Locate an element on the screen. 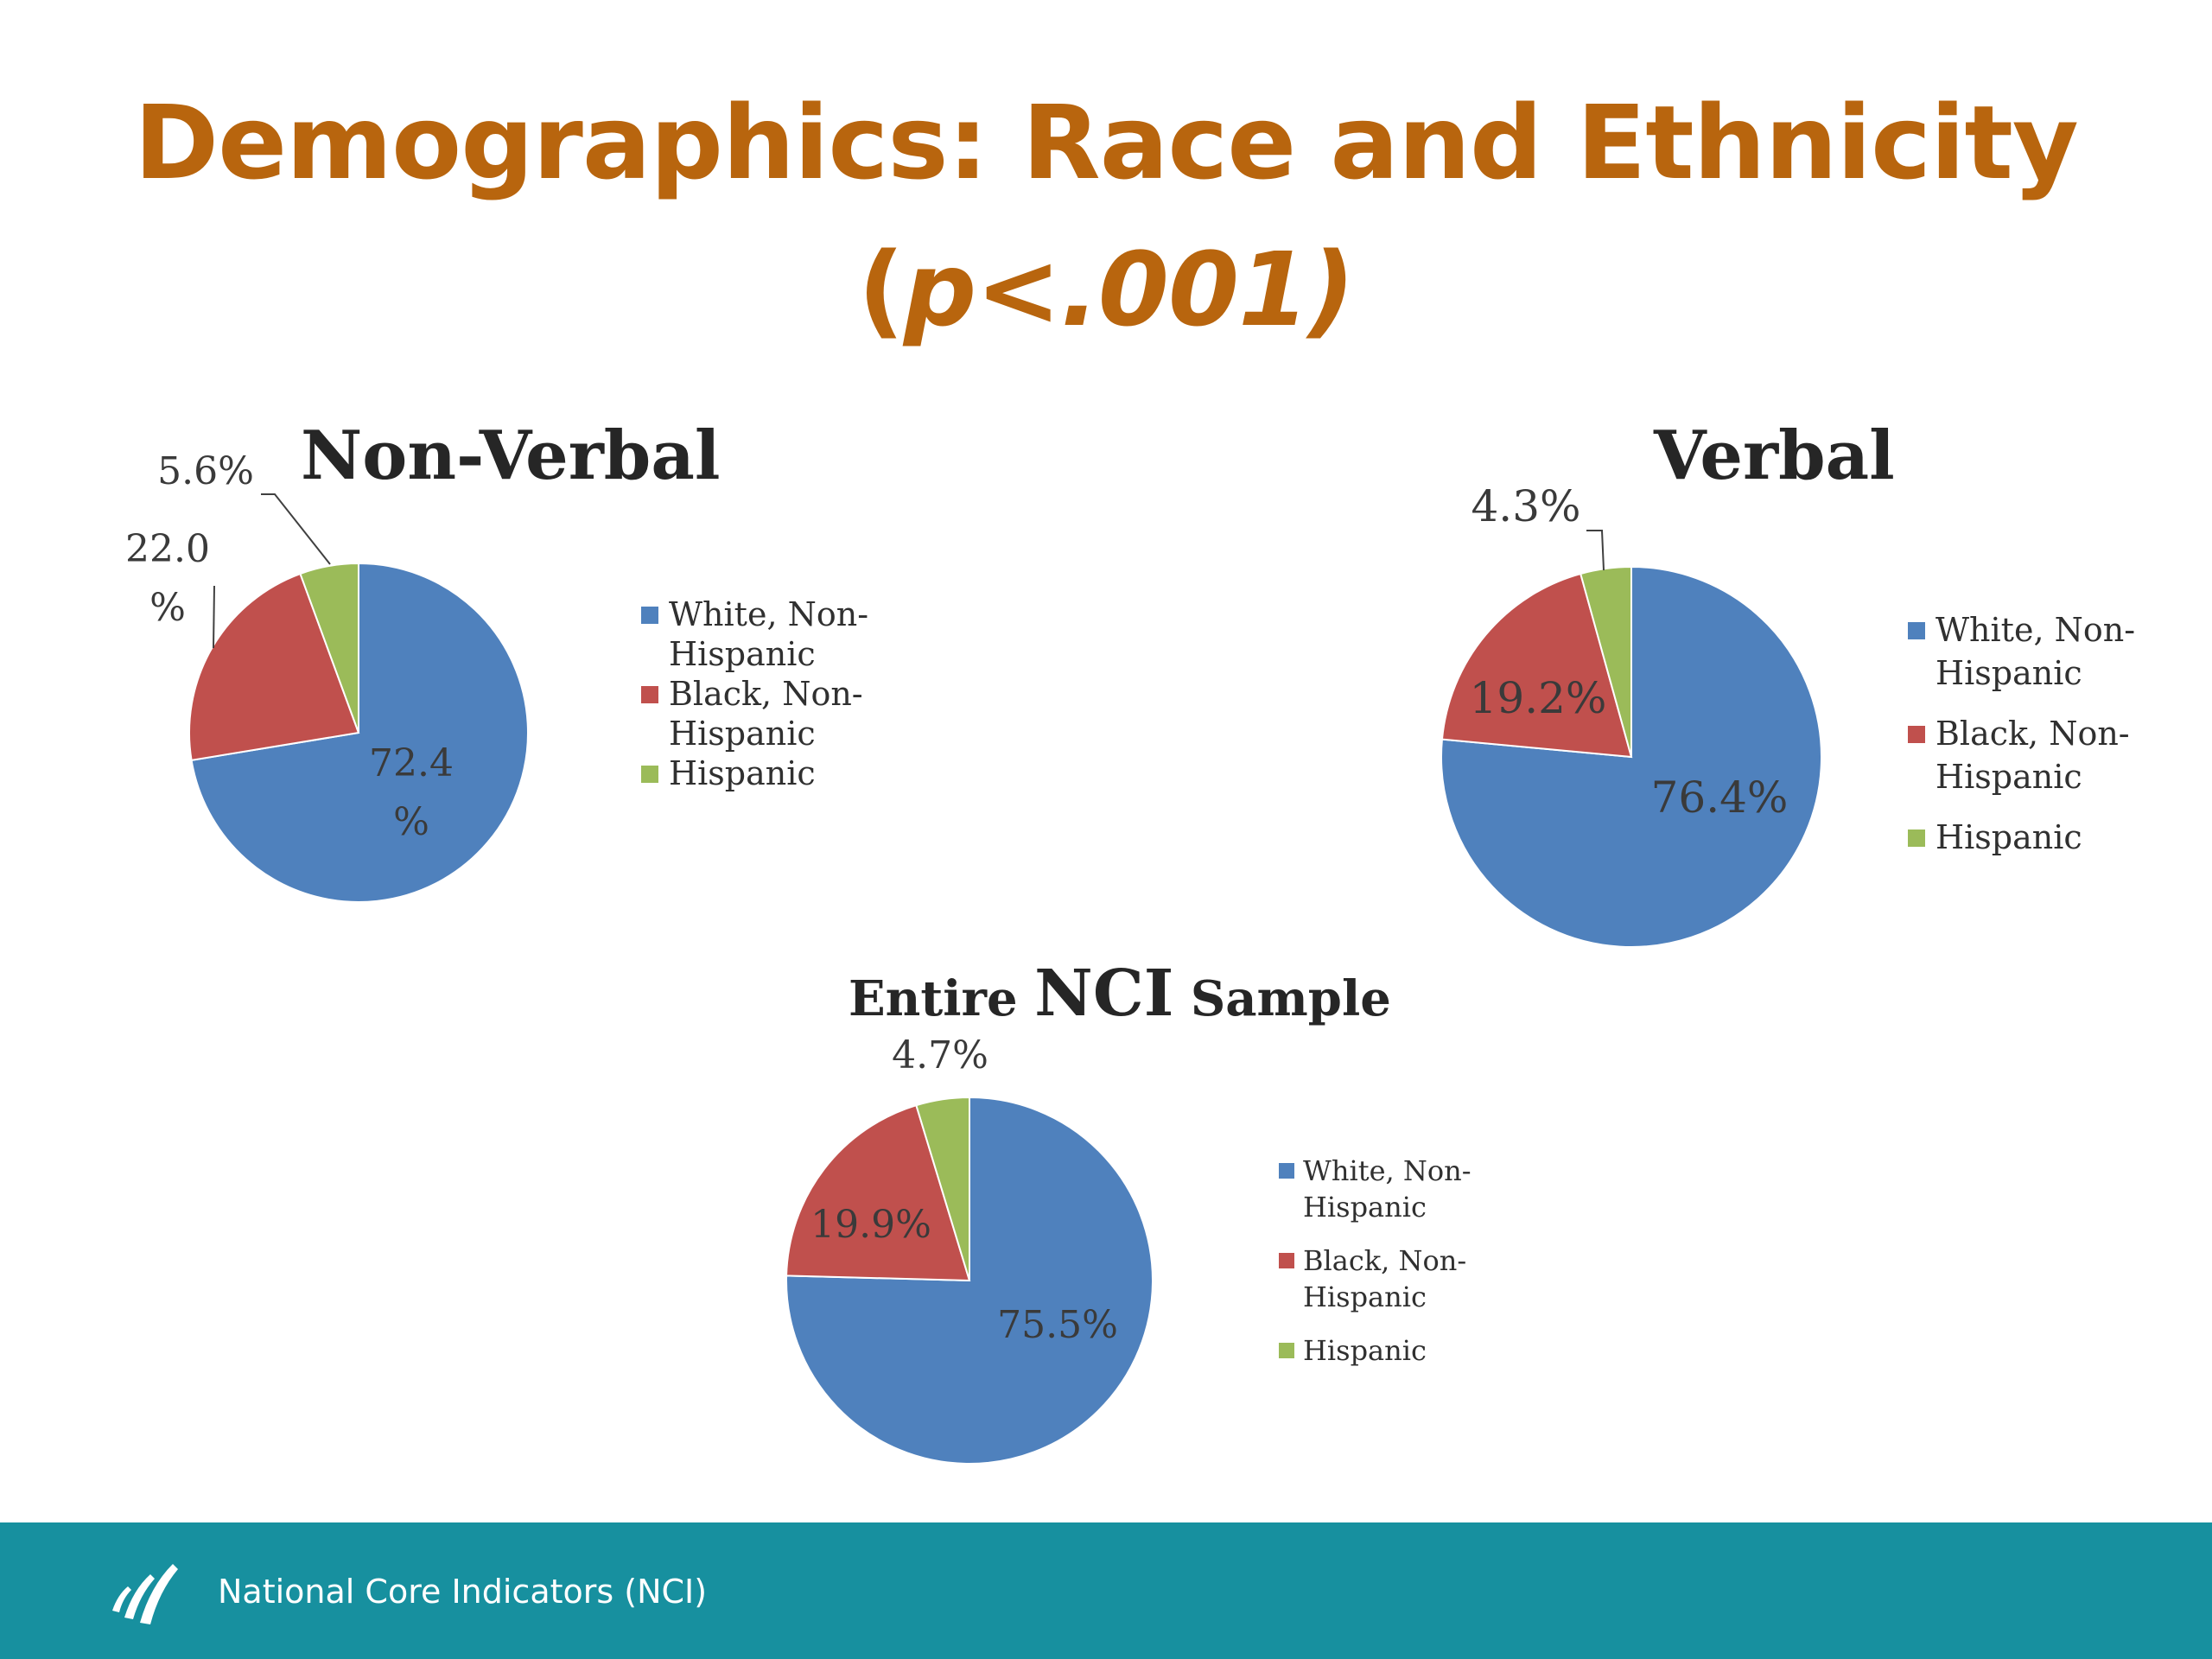 The width and height of the screenshot is (2212, 1659). data-label-verbal-black-non-hispanic: 19.2% is located at coordinates (1538, 698).